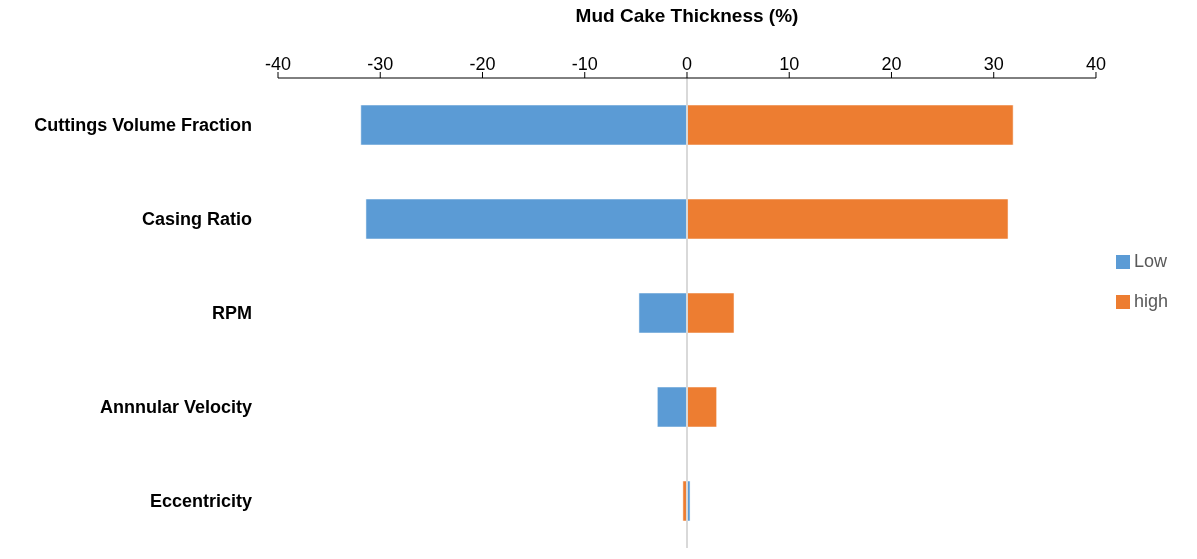 The height and width of the screenshot is (559, 1197). Describe the element at coordinates (143, 125) in the screenshot. I see `y-tick-label: Cuttings Volume Fraction` at that location.